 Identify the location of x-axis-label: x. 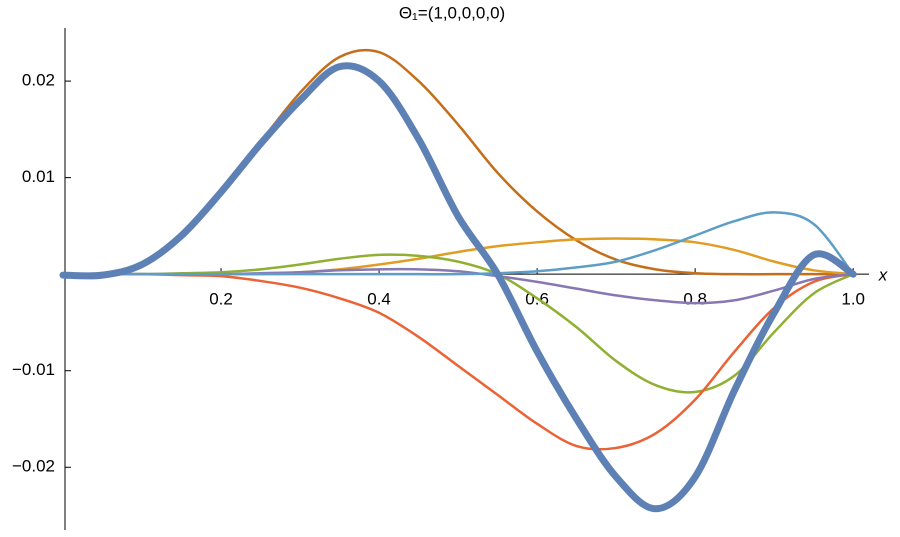
(883, 274).